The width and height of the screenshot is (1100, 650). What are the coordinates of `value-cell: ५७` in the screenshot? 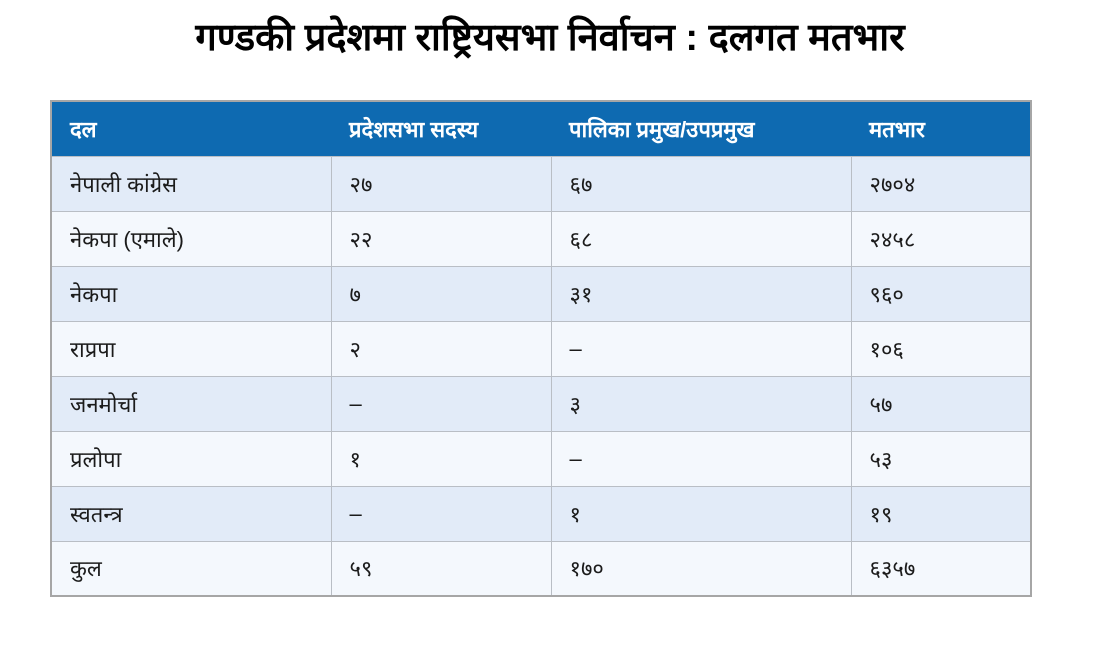 It's located at (941, 403).